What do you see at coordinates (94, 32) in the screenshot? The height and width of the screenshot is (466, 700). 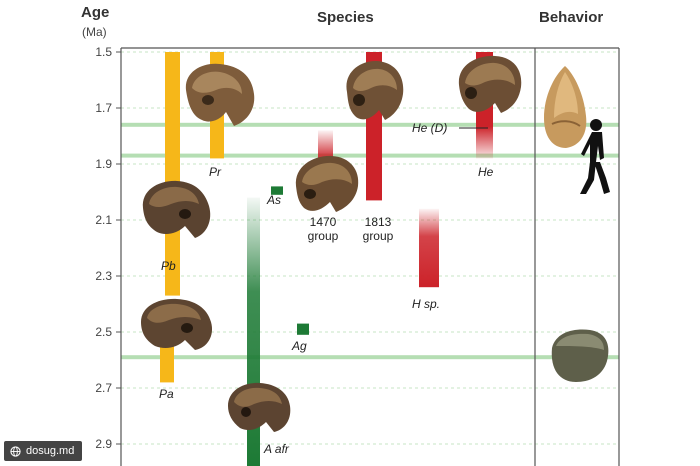 I see `age-axis-unit: (Ma)` at bounding box center [94, 32].